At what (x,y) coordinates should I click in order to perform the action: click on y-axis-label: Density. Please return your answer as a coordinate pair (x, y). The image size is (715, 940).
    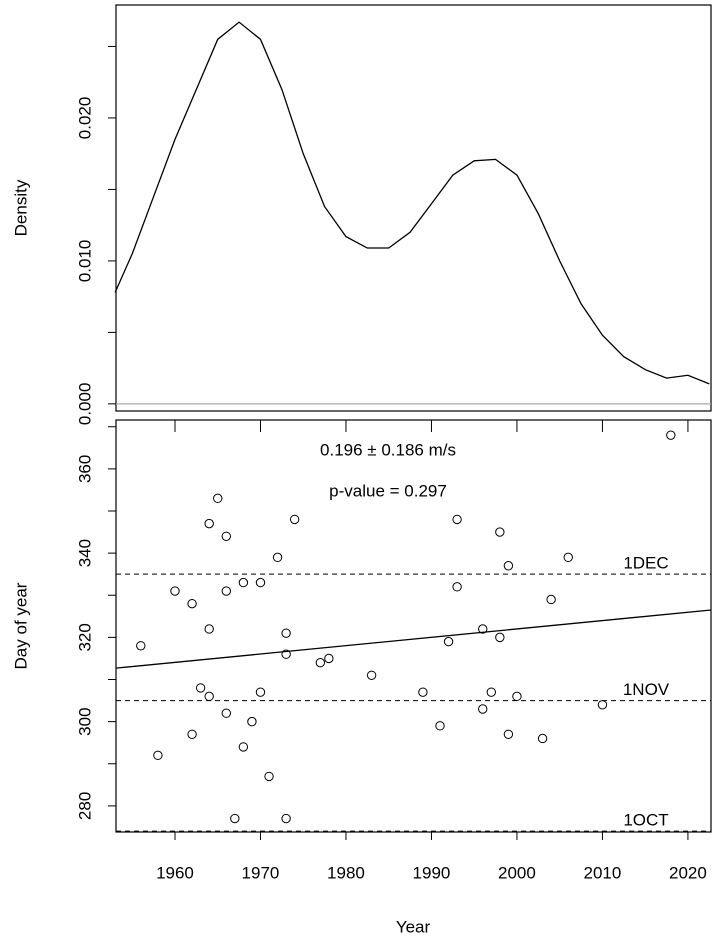
    Looking at the image, I should click on (20, 207).